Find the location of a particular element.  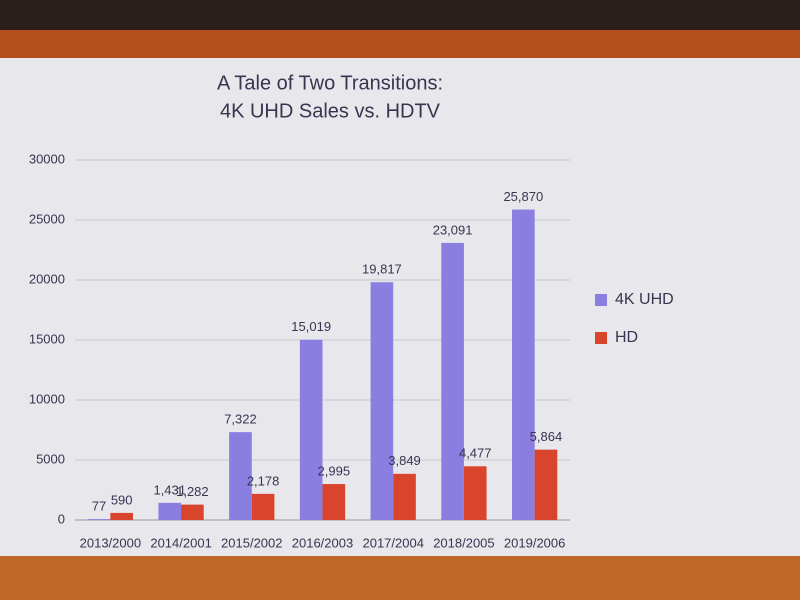

value-label: 7,322 is located at coordinates (240, 419).